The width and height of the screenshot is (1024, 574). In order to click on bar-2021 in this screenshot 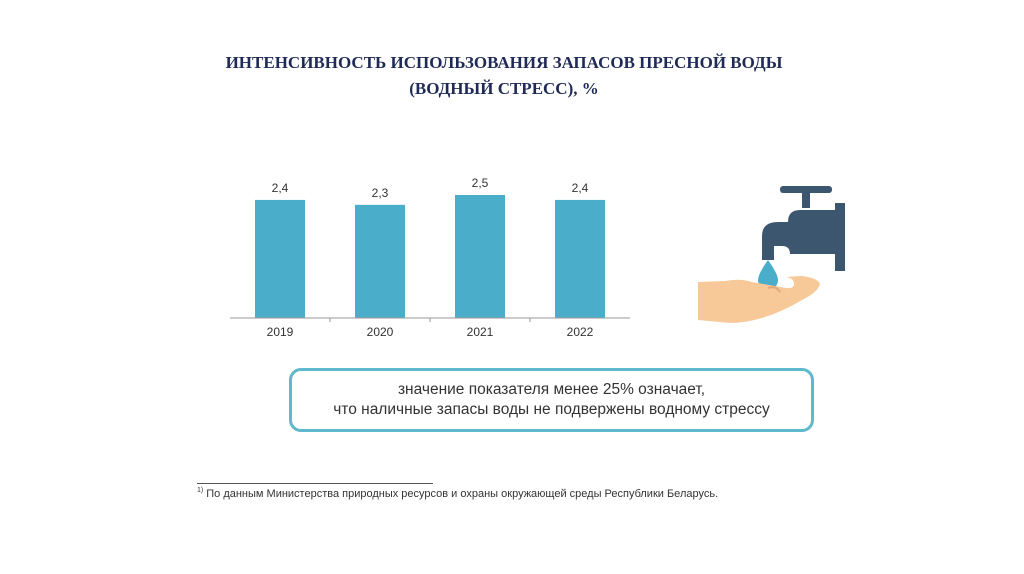, I will do `click(480, 256)`.